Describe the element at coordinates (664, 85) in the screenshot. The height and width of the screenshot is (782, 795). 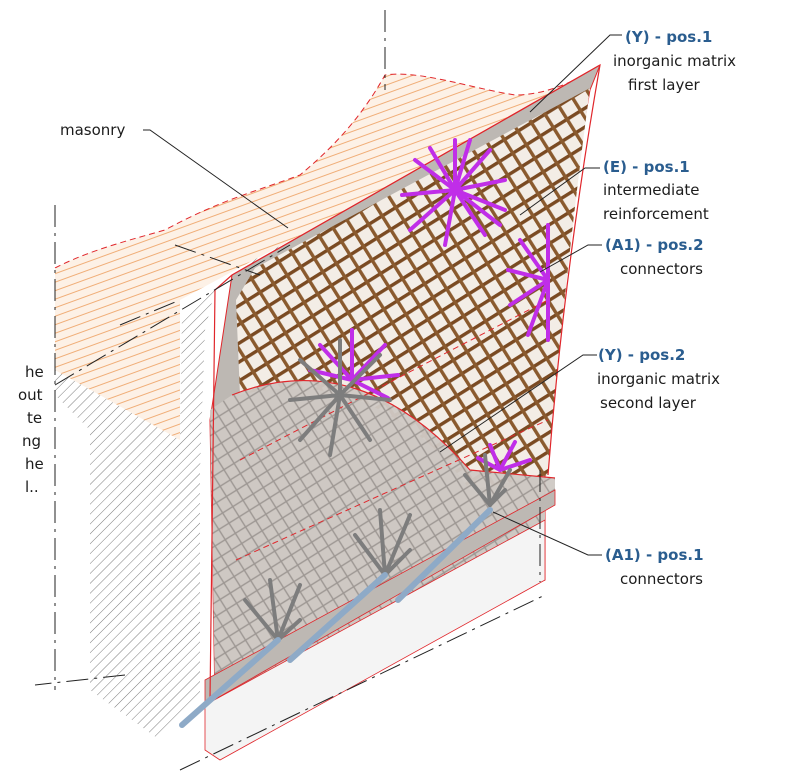
I see `label-y-pos1-line2: first layer` at that location.